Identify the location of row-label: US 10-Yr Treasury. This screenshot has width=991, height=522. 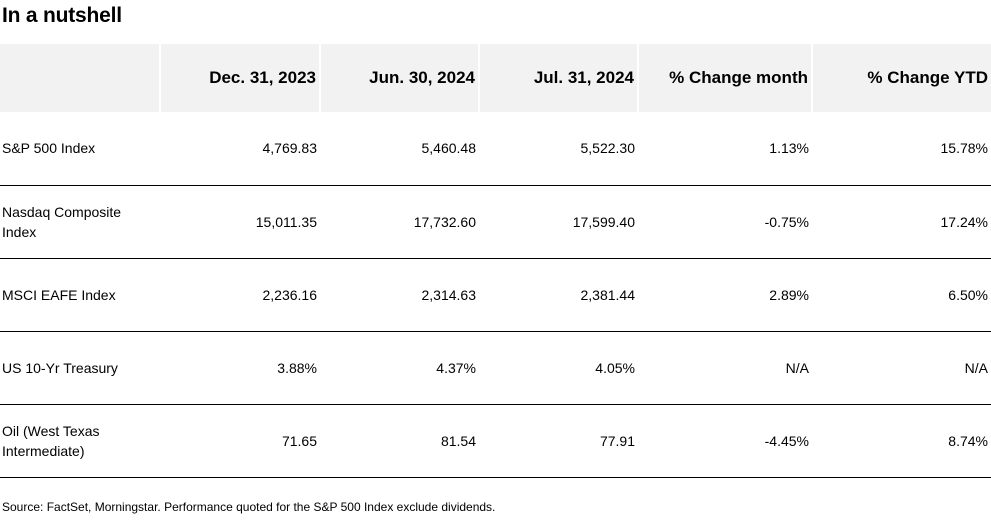
(80, 368).